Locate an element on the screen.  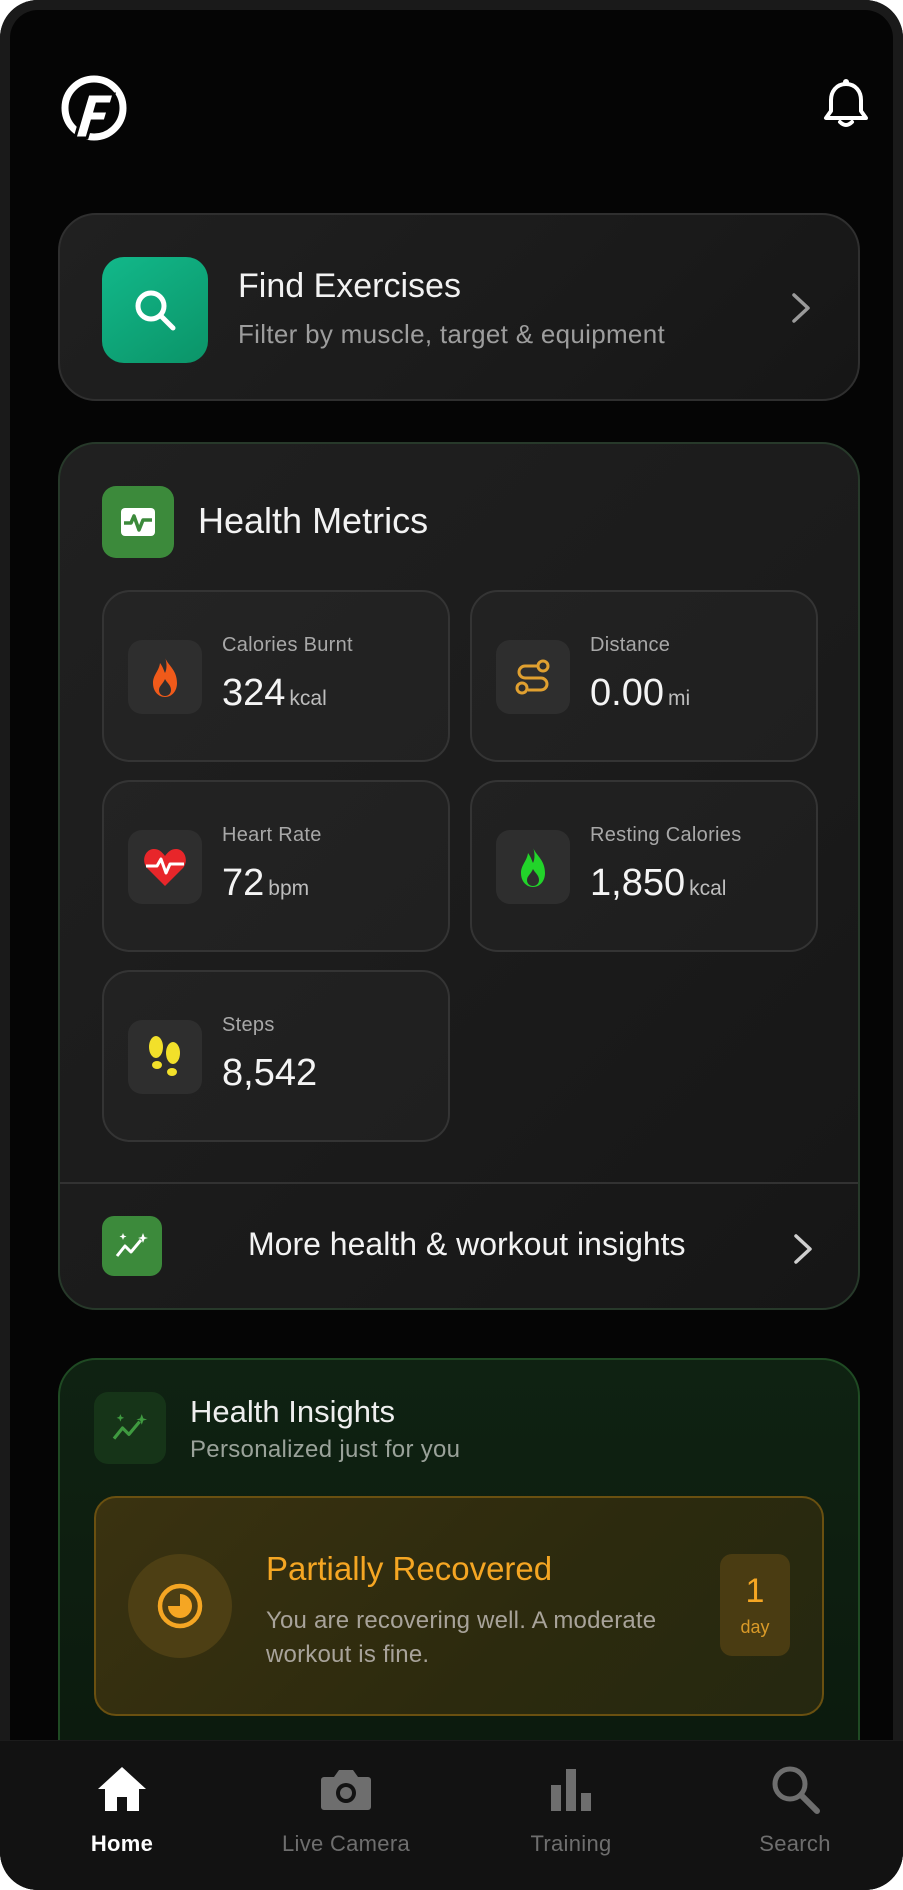
health-insights-title: Health Insights is located at coordinates (293, 1411).